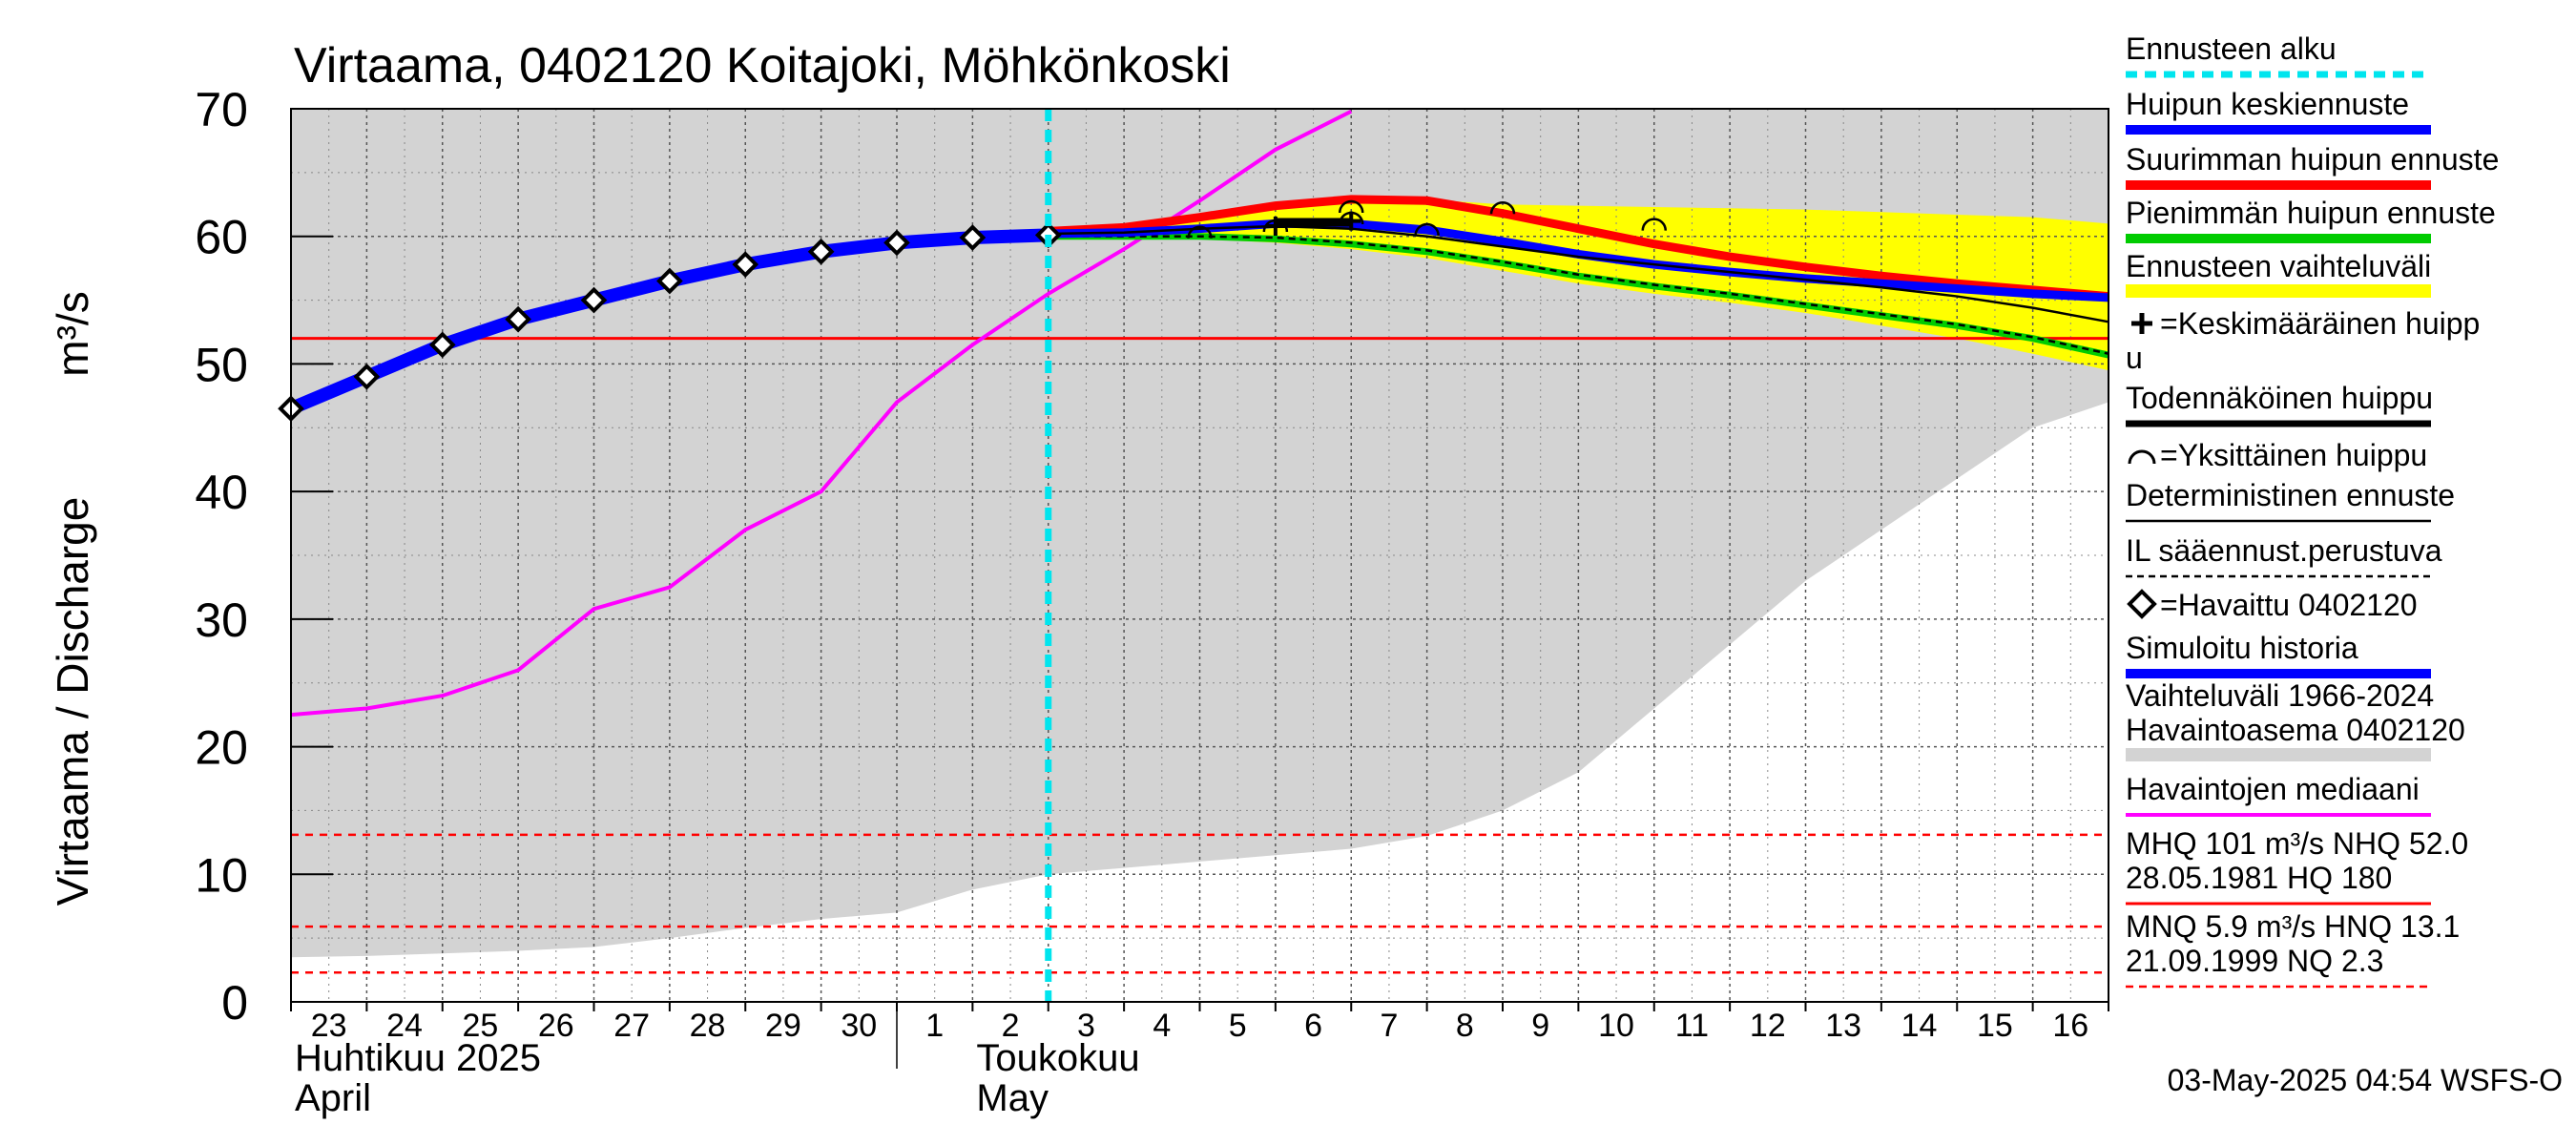  I want to click on legend-label-line2: 28.05.1981 HQ 180, so click(2259, 878).